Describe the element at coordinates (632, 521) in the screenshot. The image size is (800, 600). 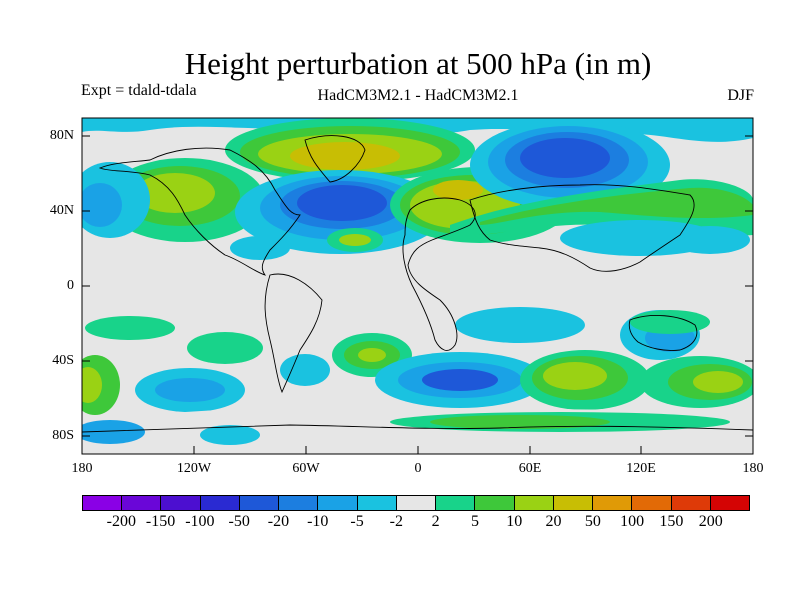
I see `color-legend-label: 100` at that location.